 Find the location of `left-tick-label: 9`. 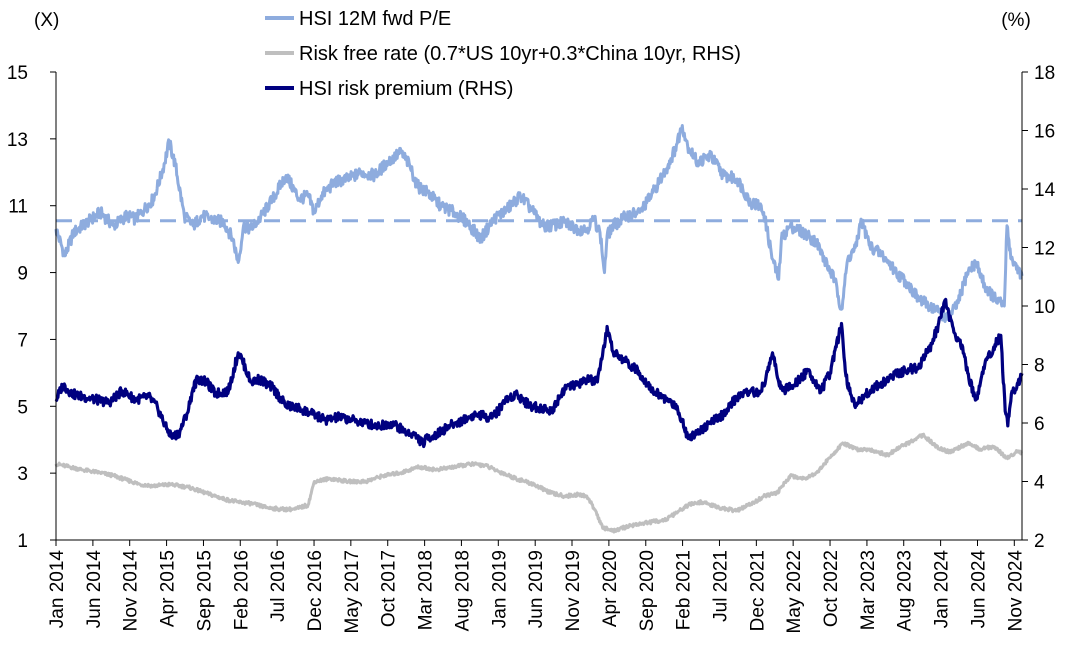

left-tick-label: 9 is located at coordinates (22, 274).